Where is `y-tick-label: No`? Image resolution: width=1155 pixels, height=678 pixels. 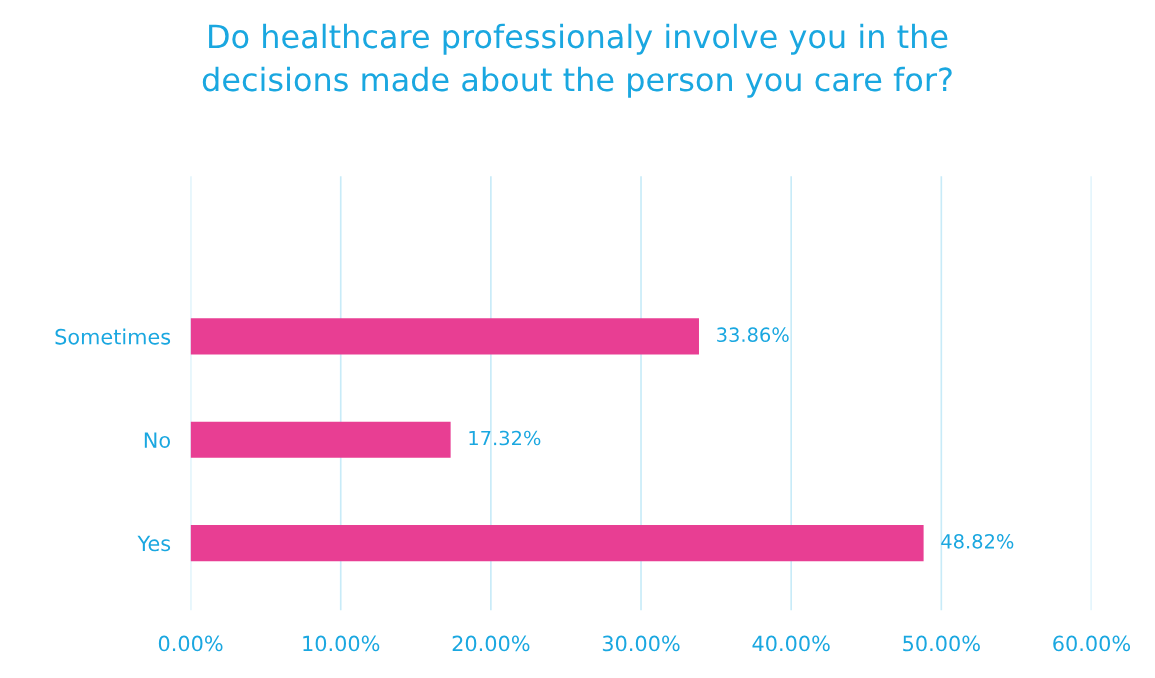 y-tick-label: No is located at coordinates (157, 440).